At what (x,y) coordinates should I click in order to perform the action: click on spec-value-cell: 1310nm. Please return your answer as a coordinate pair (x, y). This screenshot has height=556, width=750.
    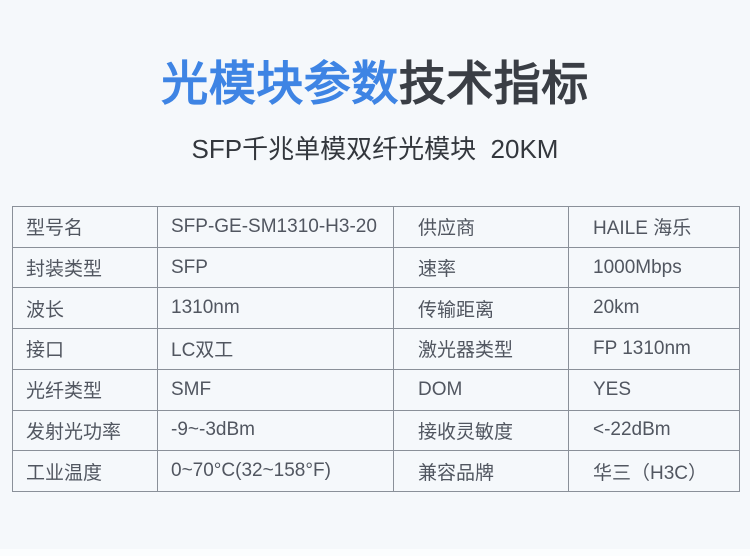
    Looking at the image, I should click on (275, 308).